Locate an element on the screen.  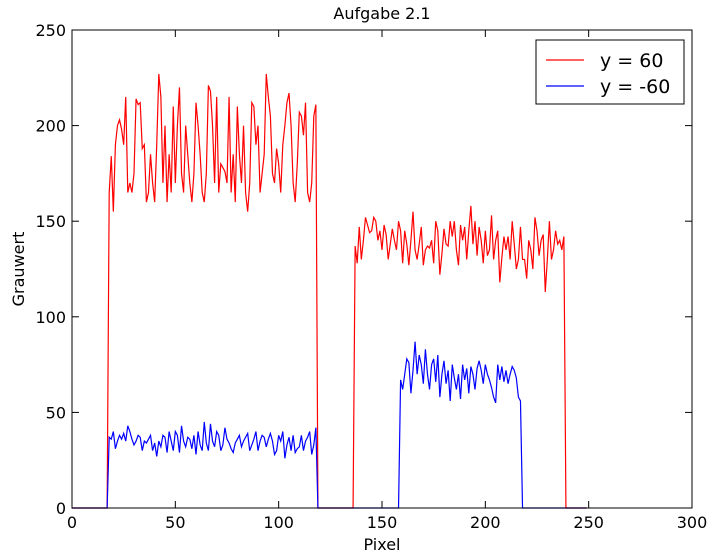
x-tick-label: 100 is located at coordinates (278, 522).